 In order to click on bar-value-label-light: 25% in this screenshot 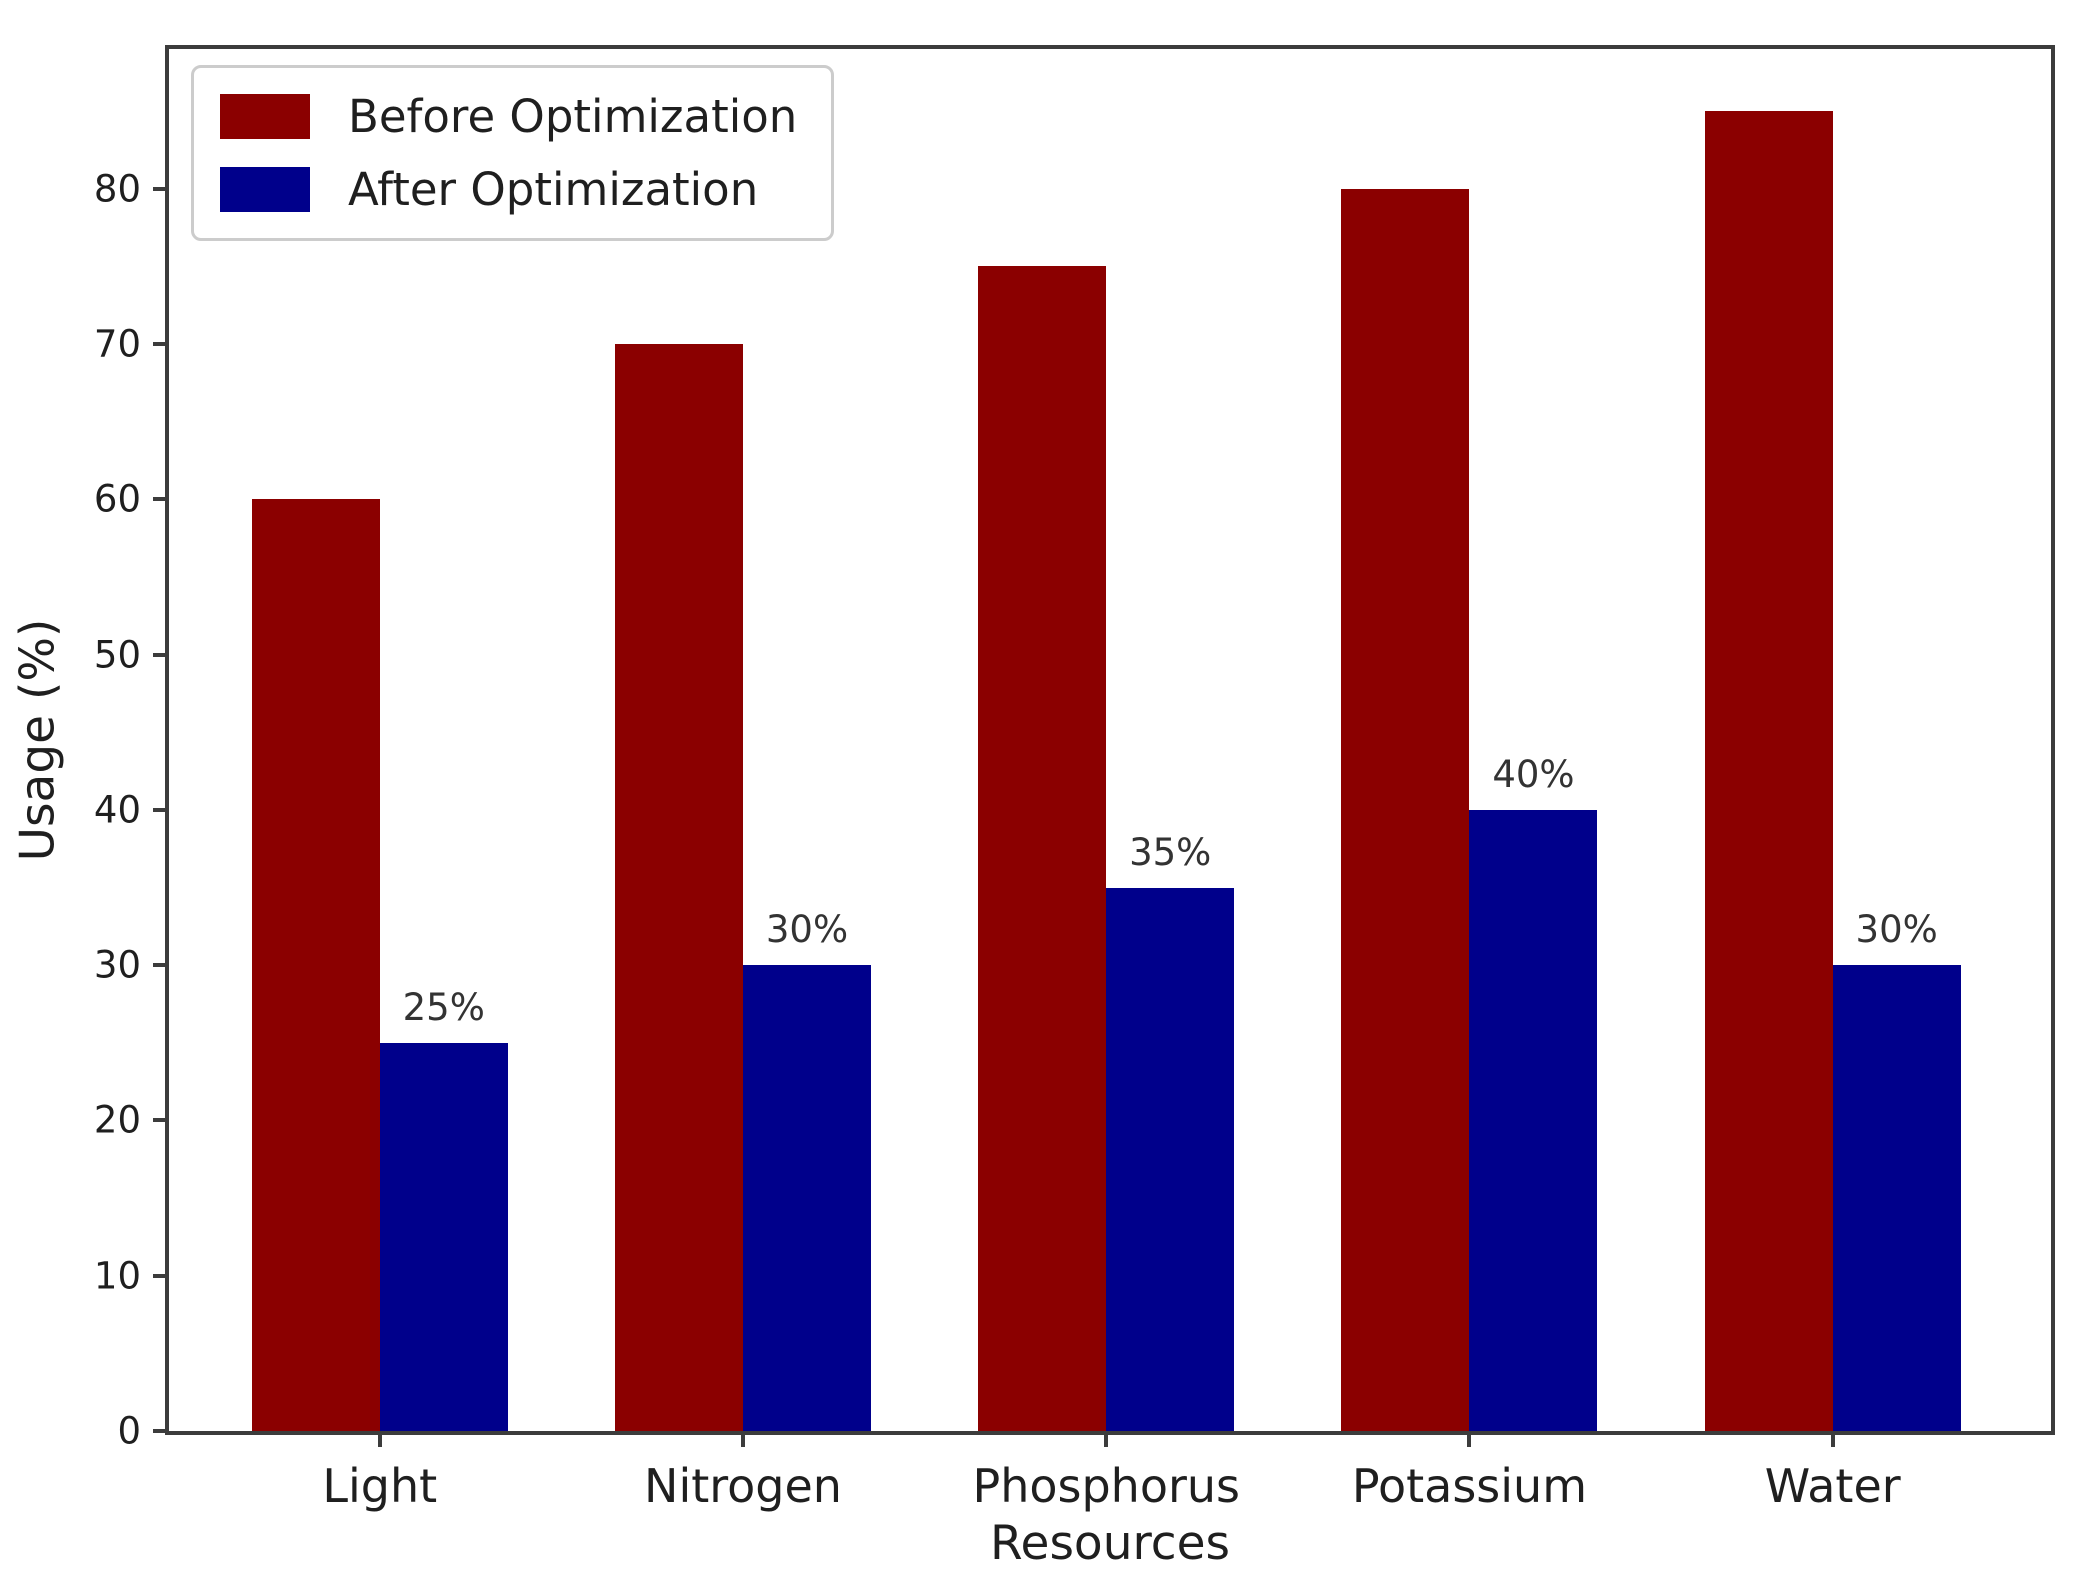, I will do `click(443, 1007)`.